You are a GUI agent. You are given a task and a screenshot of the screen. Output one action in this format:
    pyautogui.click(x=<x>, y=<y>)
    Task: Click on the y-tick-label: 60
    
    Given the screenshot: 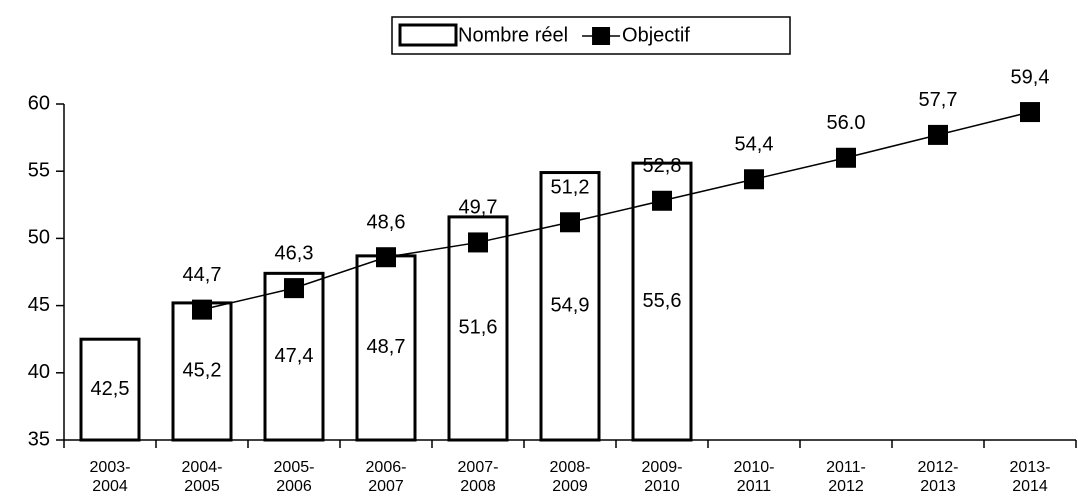 What is the action you would take?
    pyautogui.click(x=39, y=103)
    